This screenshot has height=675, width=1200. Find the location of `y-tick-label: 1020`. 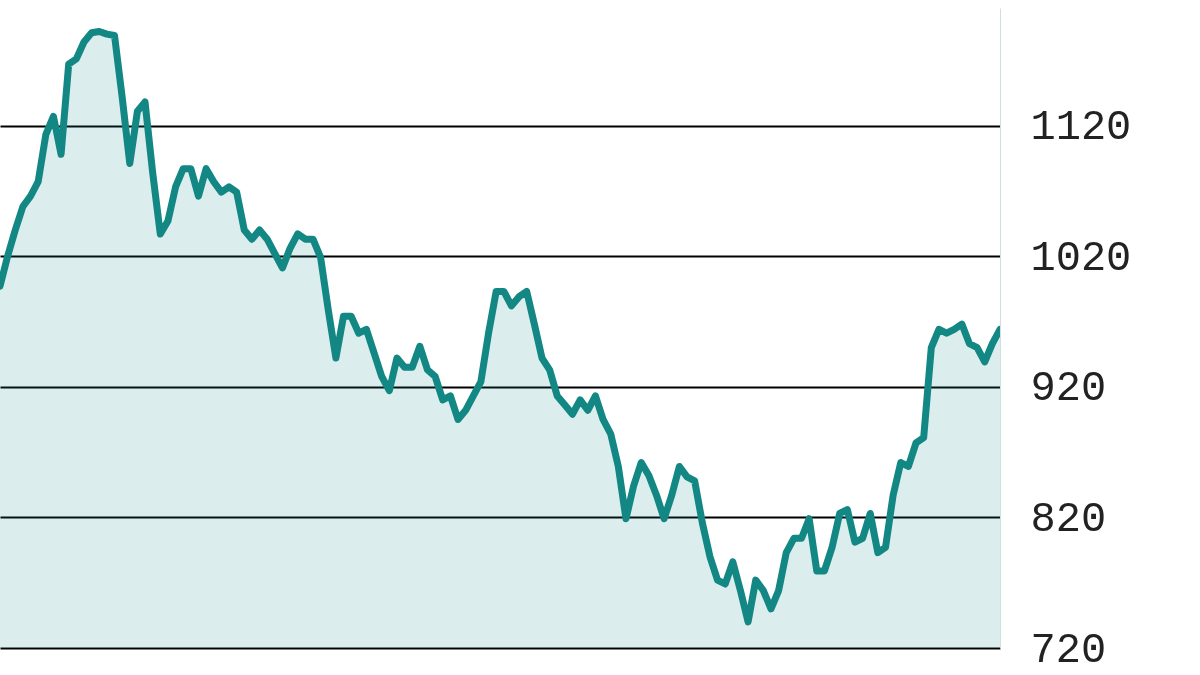

y-tick-label: 1020 is located at coordinates (1081, 258).